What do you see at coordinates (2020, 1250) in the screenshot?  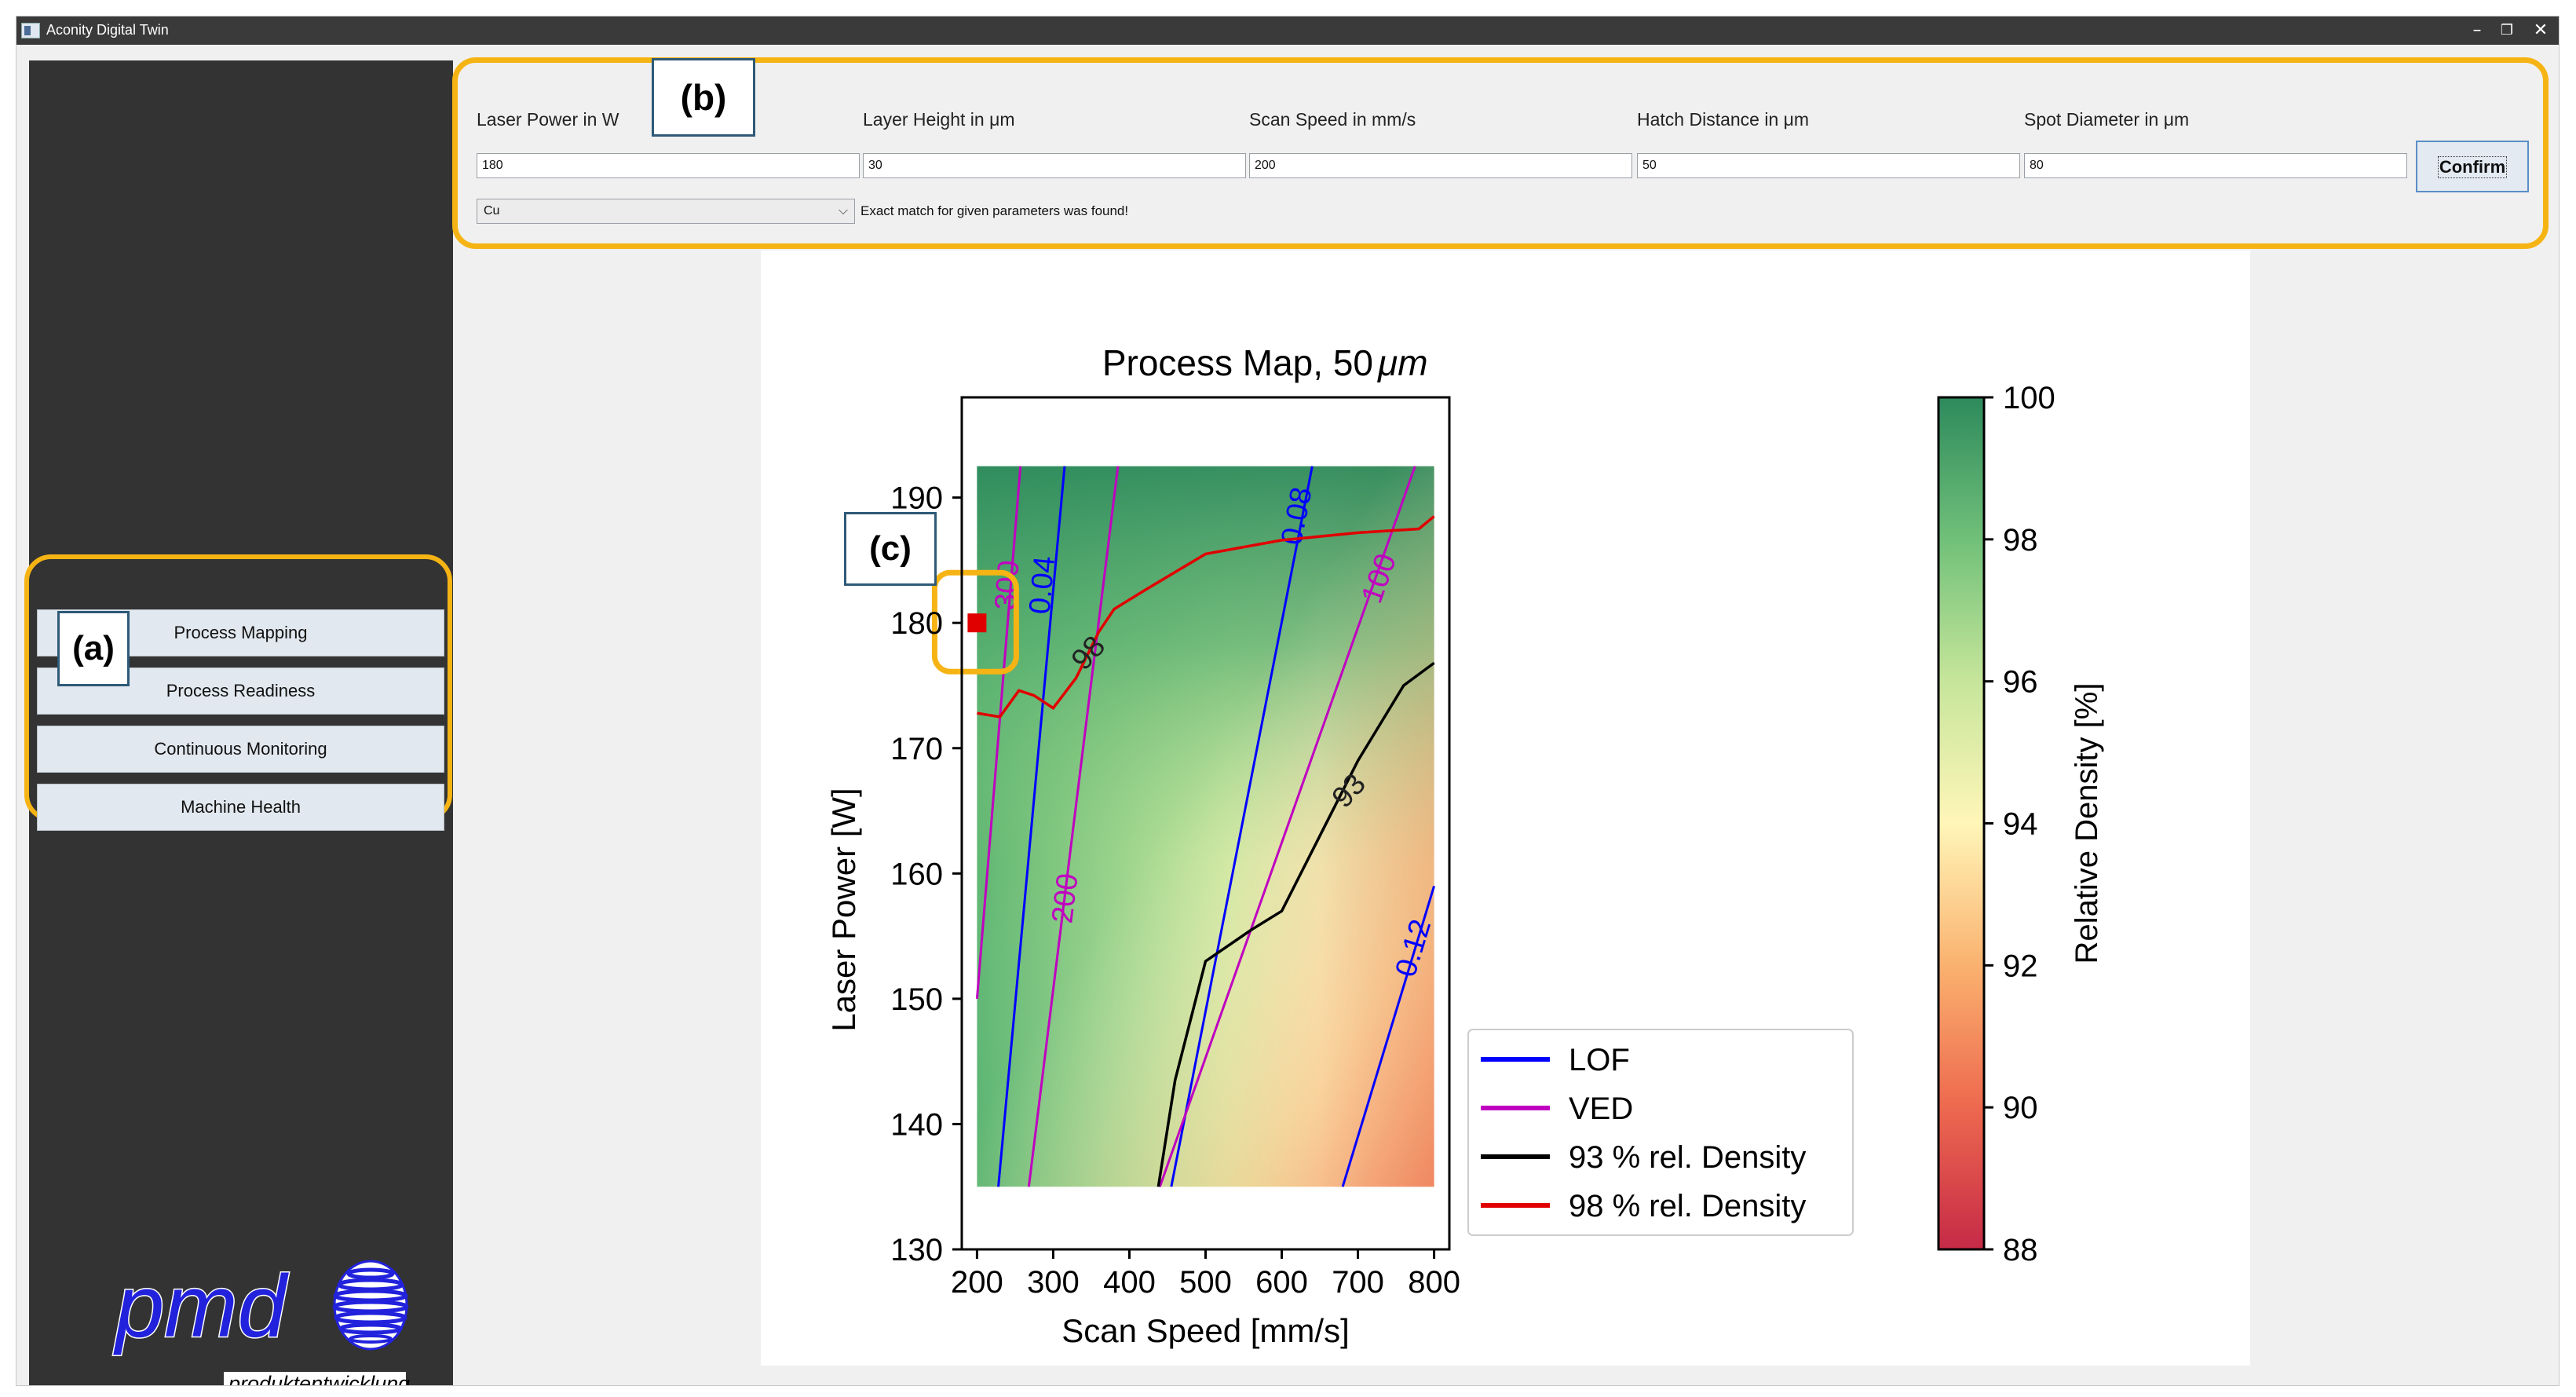 I see `colorbar-tick-label: 88` at bounding box center [2020, 1250].